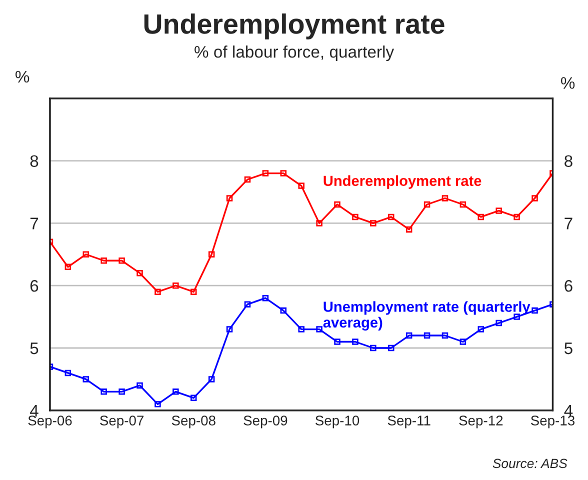 Image resolution: width=588 pixels, height=480 pixels. I want to click on x-tick-label: Sep-11, so click(409, 422).